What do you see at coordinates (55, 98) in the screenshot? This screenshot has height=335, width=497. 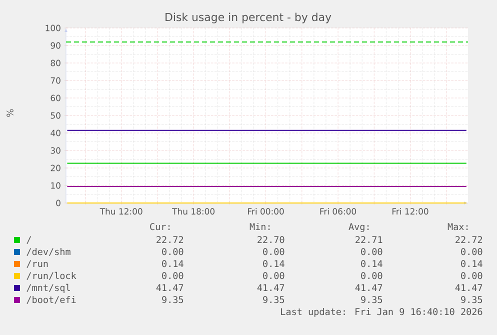 I see `y-tick-label: 60` at bounding box center [55, 98].